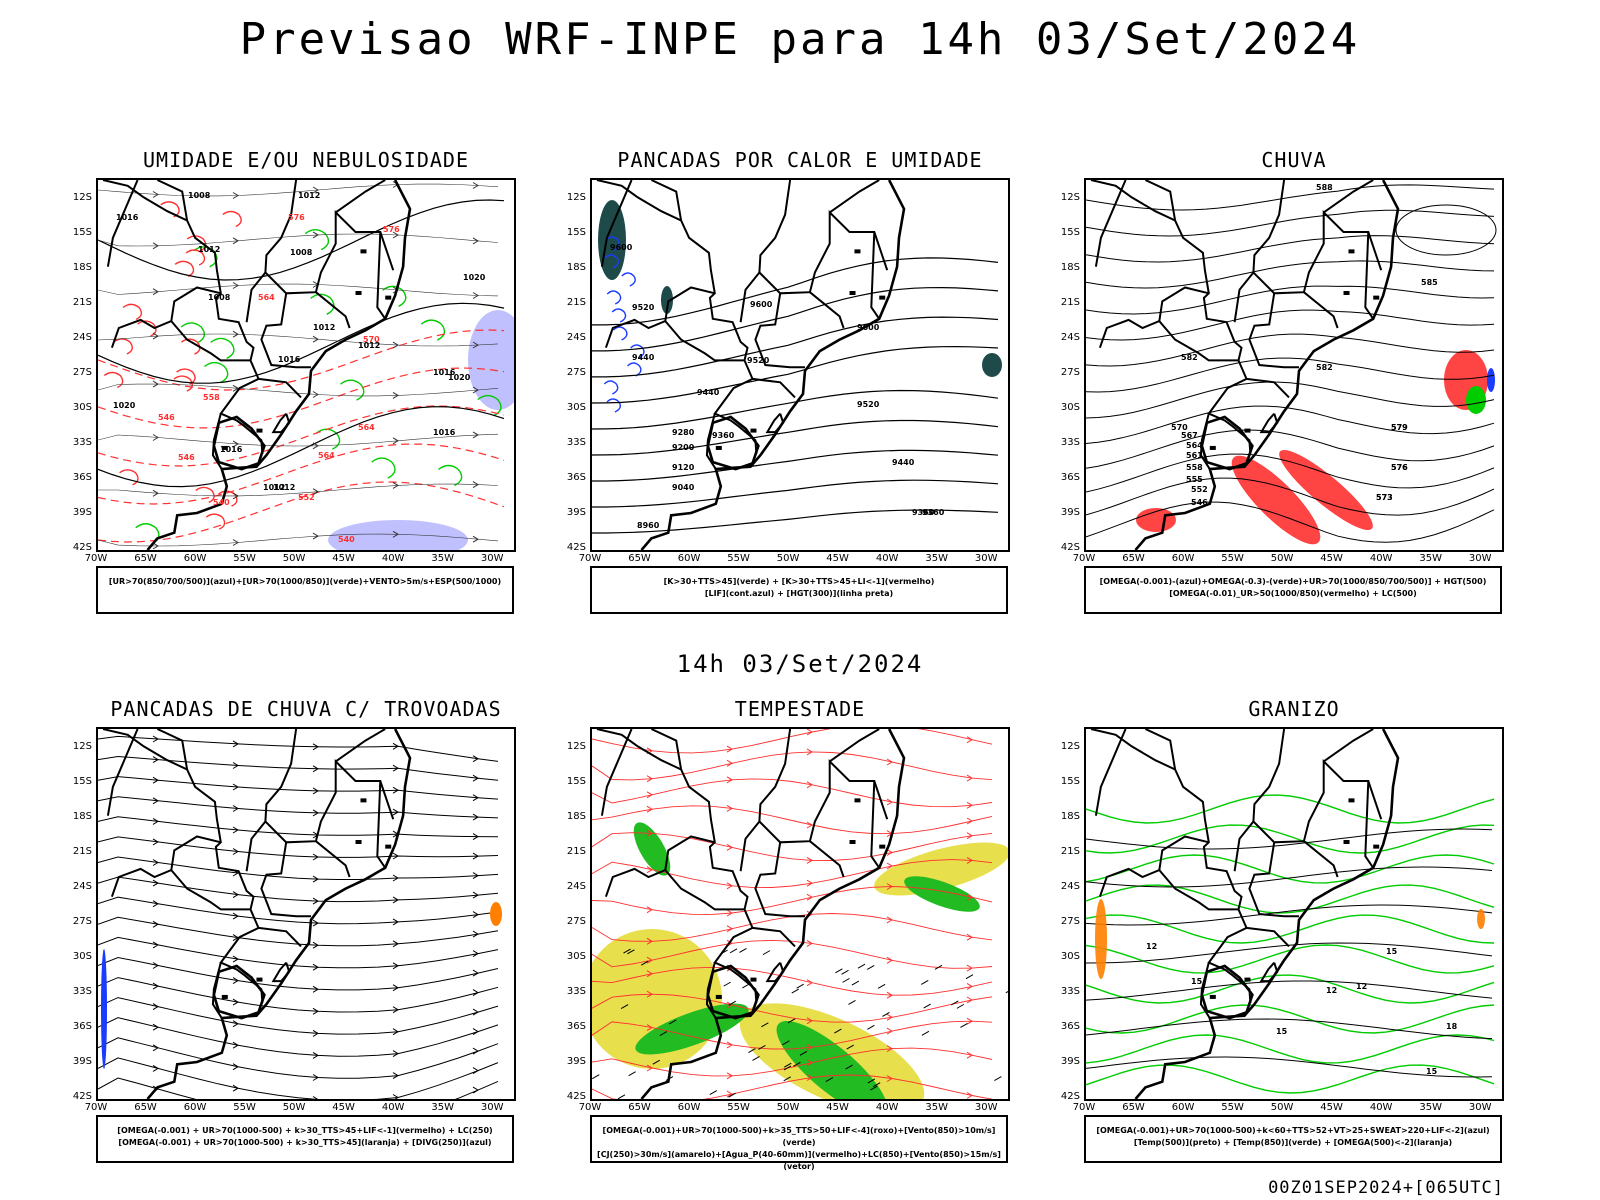 The height and width of the screenshot is (1200, 1600). What do you see at coordinates (366, 427) in the screenshot?
I see `contour-label: 564` at bounding box center [366, 427].